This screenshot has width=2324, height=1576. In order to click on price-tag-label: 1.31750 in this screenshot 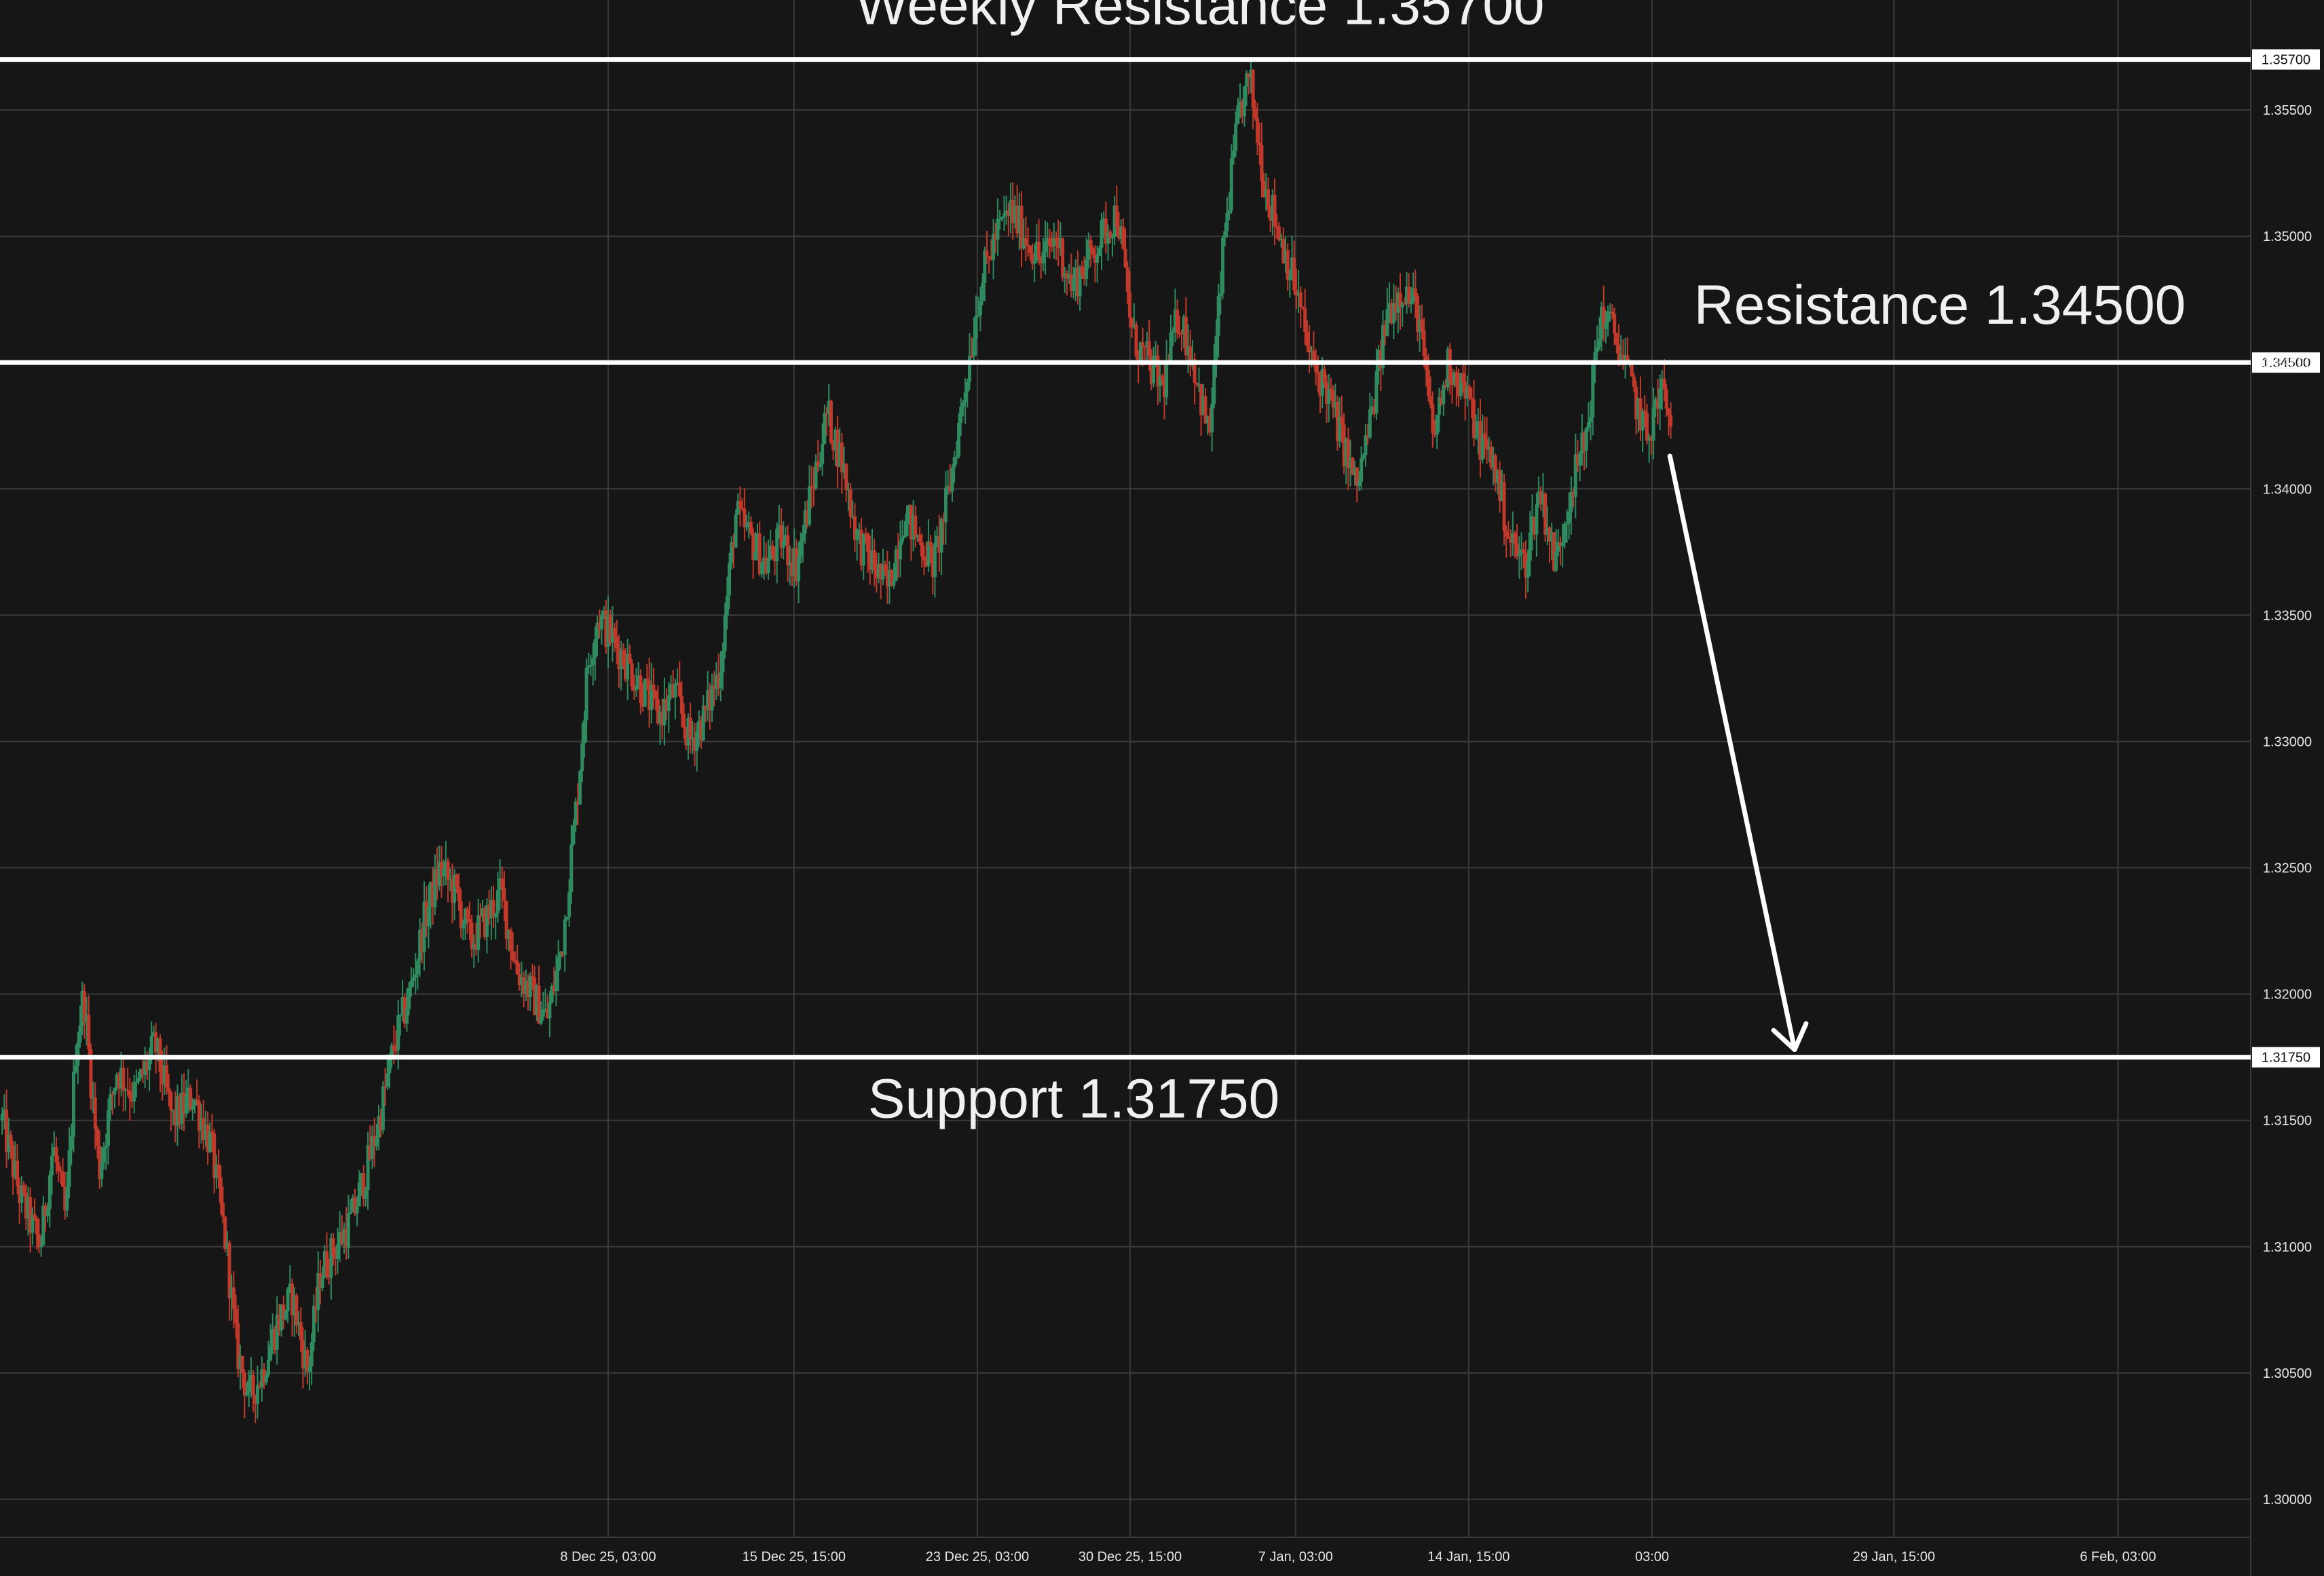, I will do `click(2286, 1058)`.